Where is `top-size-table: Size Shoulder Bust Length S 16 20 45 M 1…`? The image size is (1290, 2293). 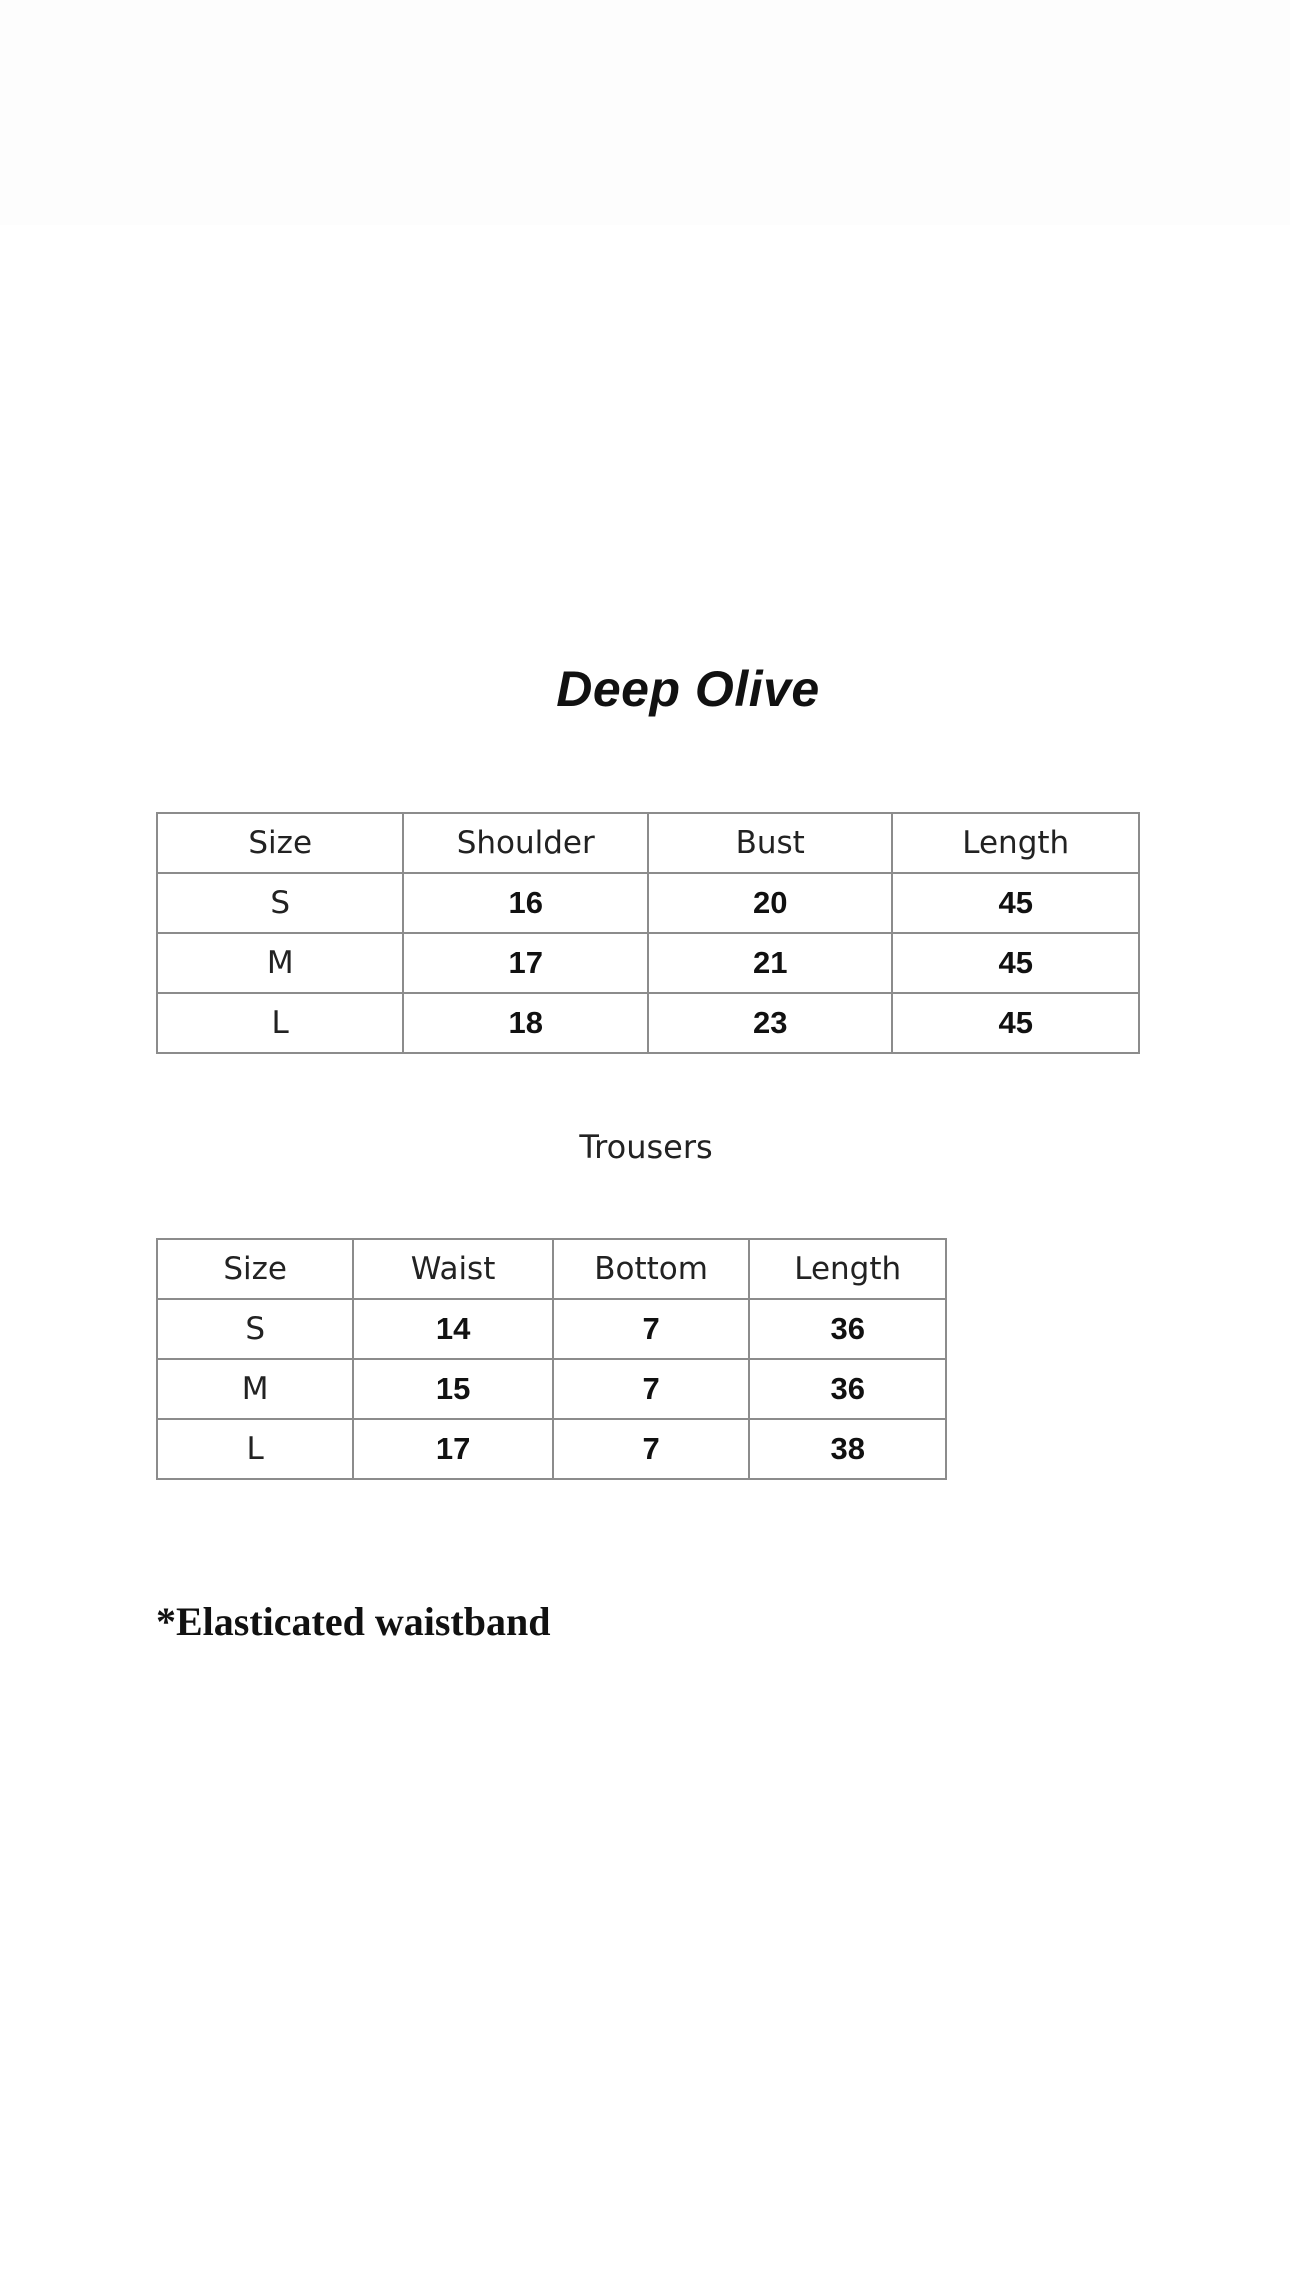
top-size-table: Size Shoulder Bust Length S 16 20 45 M 1… is located at coordinates (647, 933).